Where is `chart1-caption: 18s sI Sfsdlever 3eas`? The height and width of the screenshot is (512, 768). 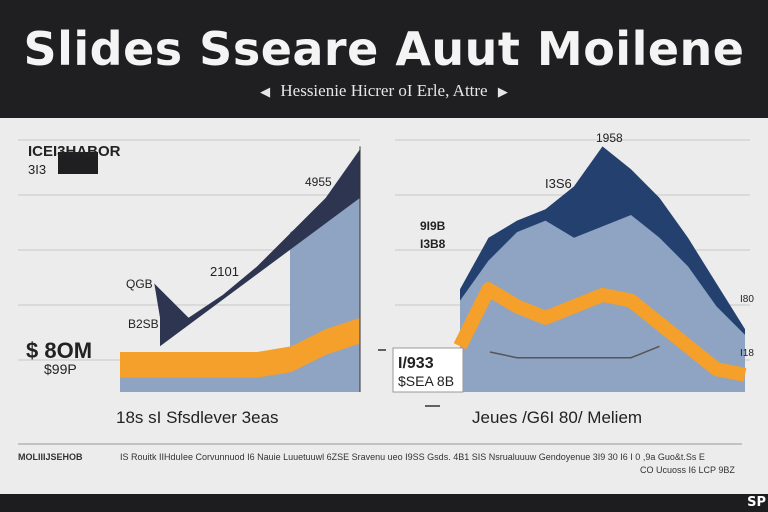 chart1-caption: 18s sI Sfsdlever 3eas is located at coordinates (197, 417).